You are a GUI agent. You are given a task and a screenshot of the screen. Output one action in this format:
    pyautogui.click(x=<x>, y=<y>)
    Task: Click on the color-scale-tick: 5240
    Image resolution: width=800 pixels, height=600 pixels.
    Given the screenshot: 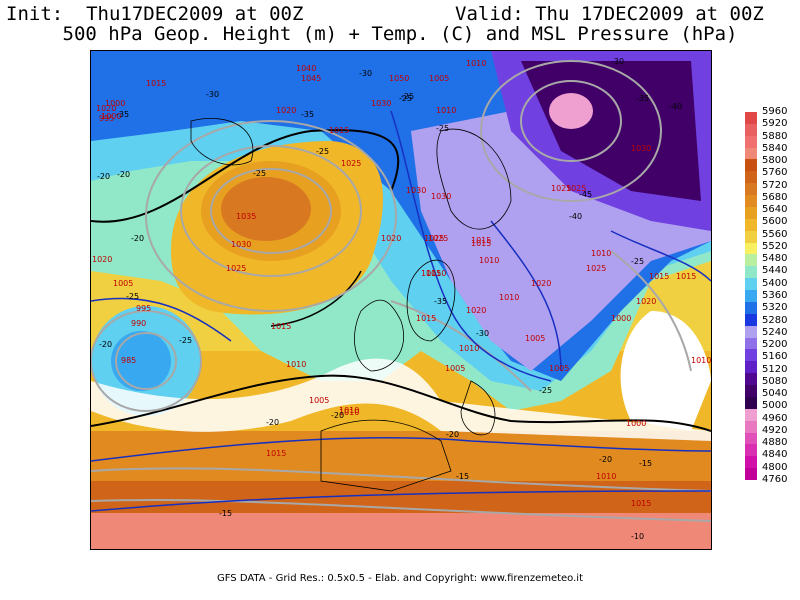 What is the action you would take?
    pyautogui.click(x=775, y=332)
    